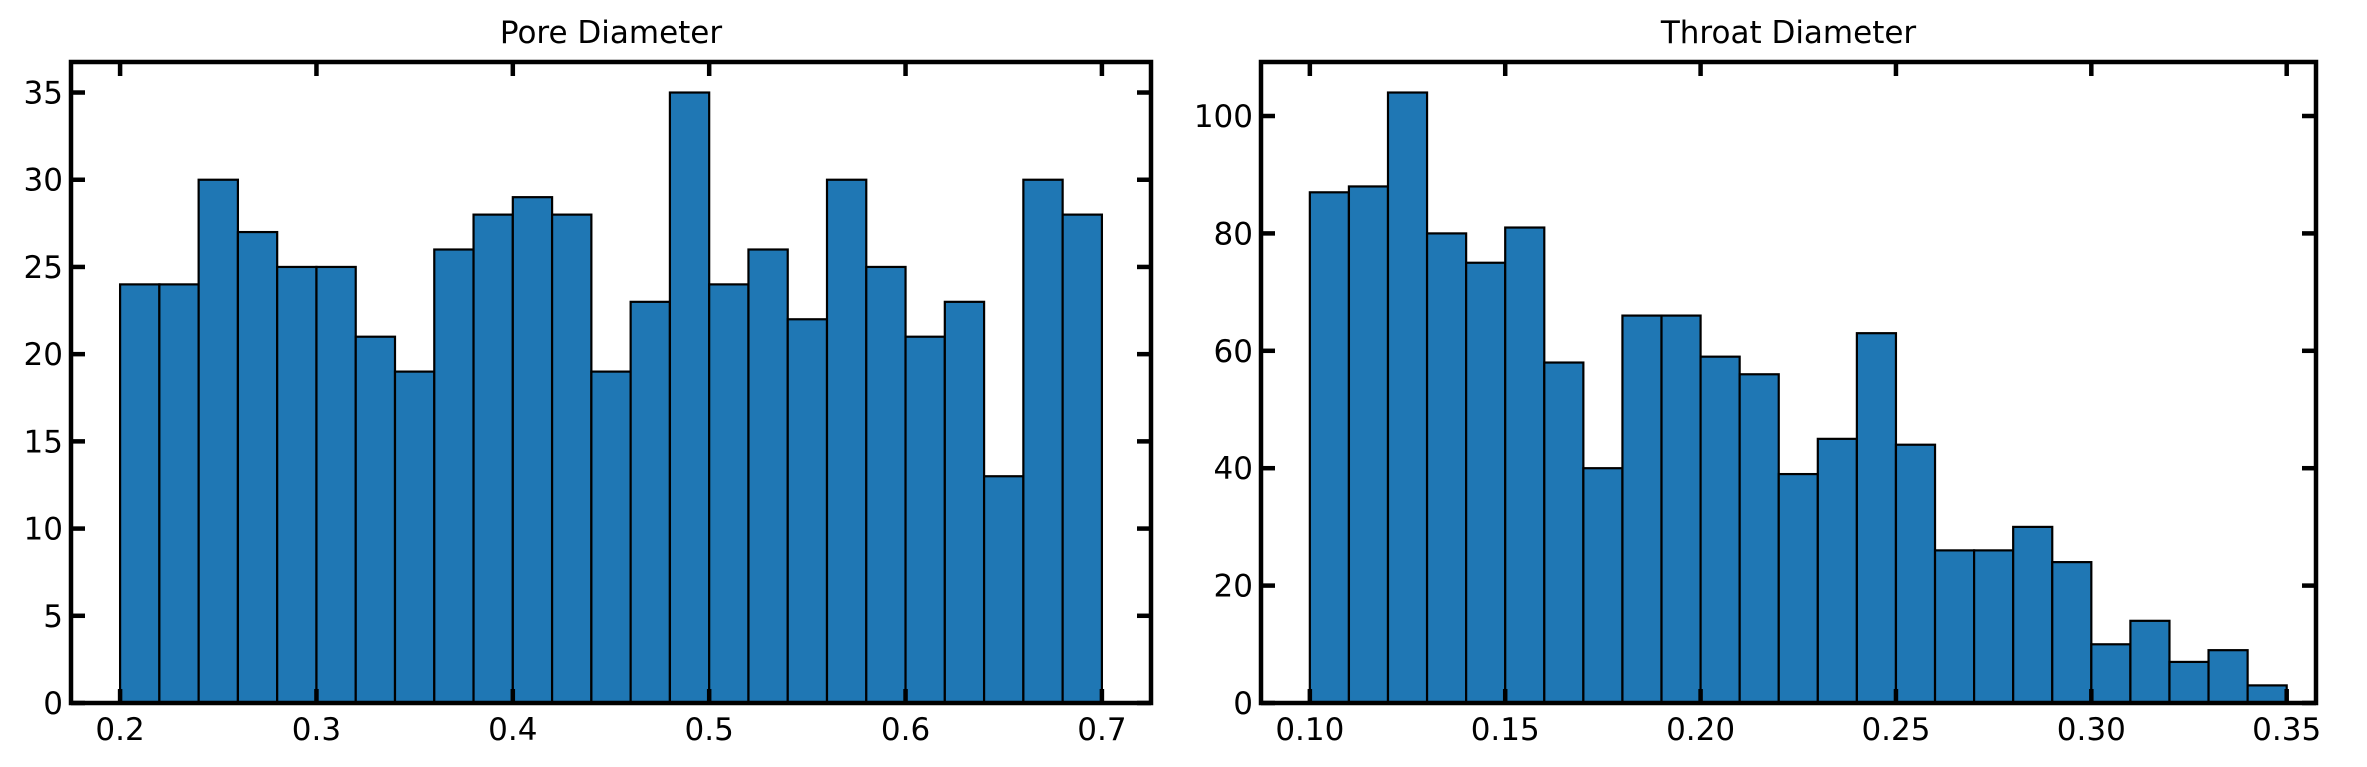 This screenshot has height=767, width=2367. I want to click on pore-diameter-ytick-label: 0, so click(53, 704).